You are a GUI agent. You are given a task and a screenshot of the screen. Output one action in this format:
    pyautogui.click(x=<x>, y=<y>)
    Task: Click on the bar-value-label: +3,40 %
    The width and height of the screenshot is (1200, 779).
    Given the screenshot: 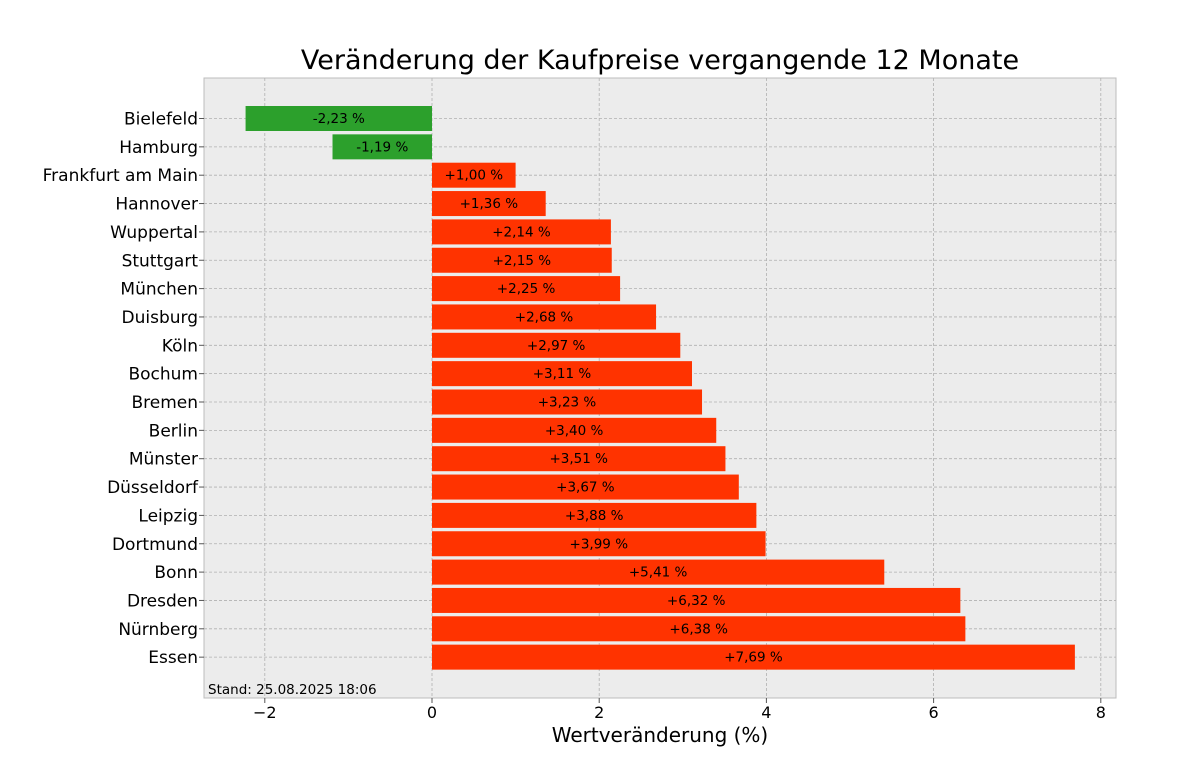 What is the action you would take?
    pyautogui.click(x=574, y=431)
    